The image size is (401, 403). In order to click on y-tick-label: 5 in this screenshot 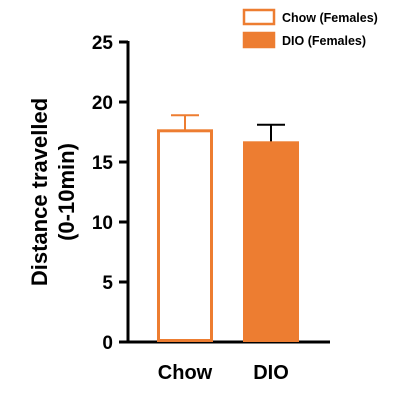, I will do `click(107, 283)`.